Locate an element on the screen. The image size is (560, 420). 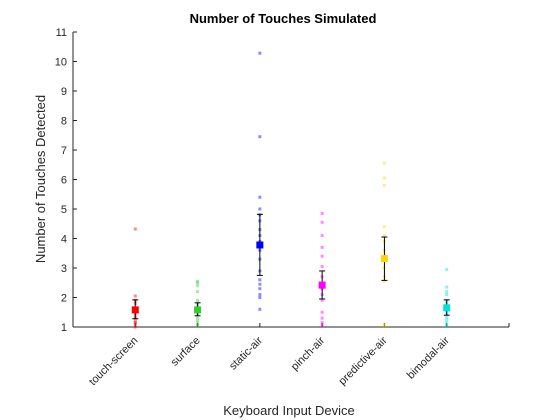
y-tick-label: 8 is located at coordinates (64, 122).